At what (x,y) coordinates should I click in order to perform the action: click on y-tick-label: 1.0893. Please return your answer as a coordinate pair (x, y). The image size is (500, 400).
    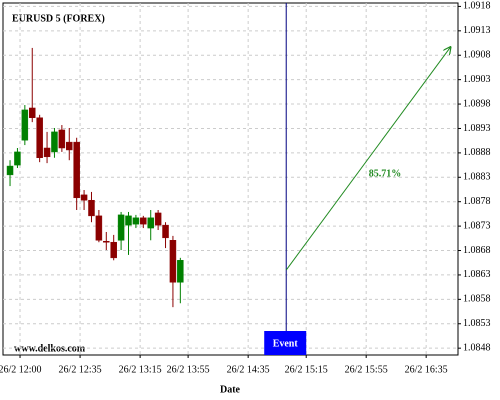
    Looking at the image, I should click on (477, 128).